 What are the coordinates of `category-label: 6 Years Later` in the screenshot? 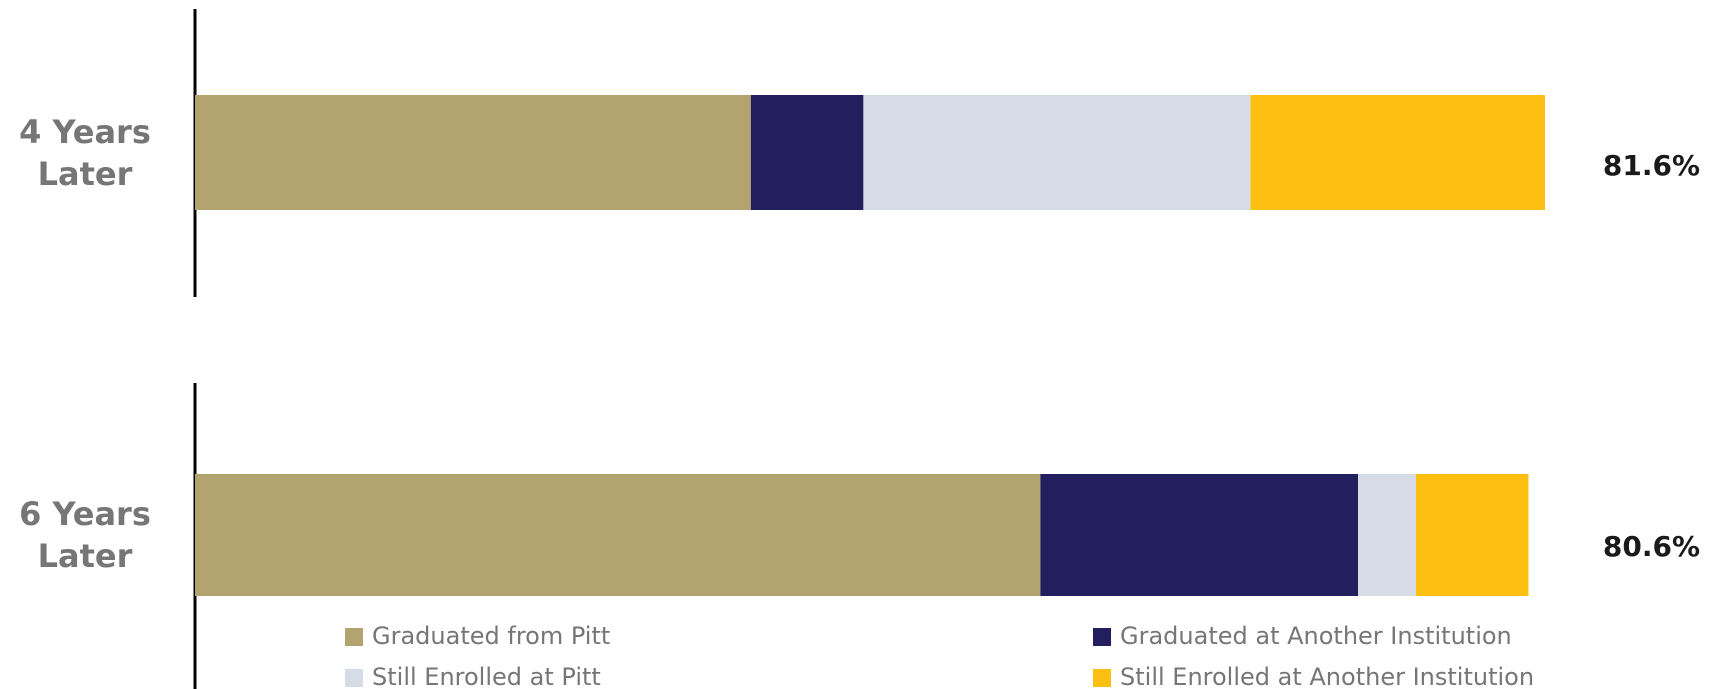 It's located at (85, 535).